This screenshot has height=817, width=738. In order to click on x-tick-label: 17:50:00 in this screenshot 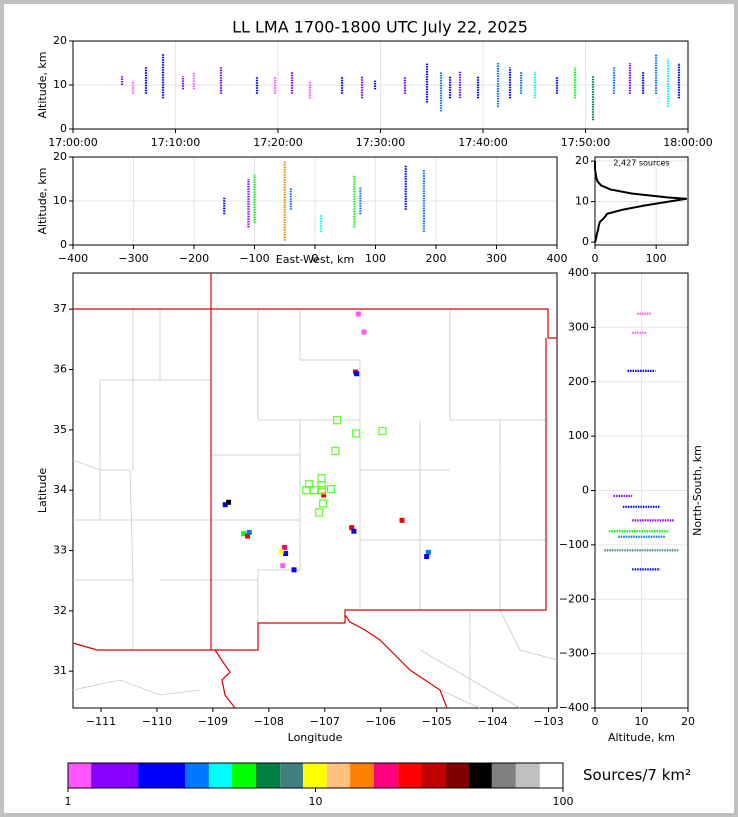, I will do `click(585, 142)`.